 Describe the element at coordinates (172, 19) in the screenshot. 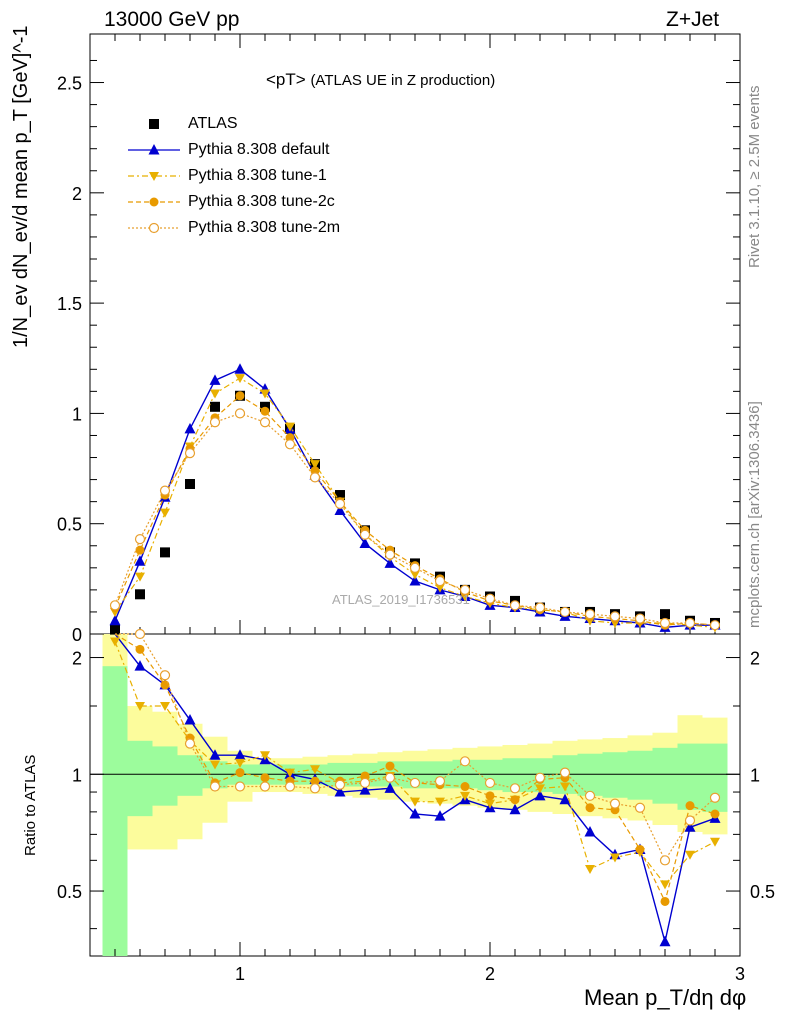

I see `header-left: 13000 GeV pp` at that location.